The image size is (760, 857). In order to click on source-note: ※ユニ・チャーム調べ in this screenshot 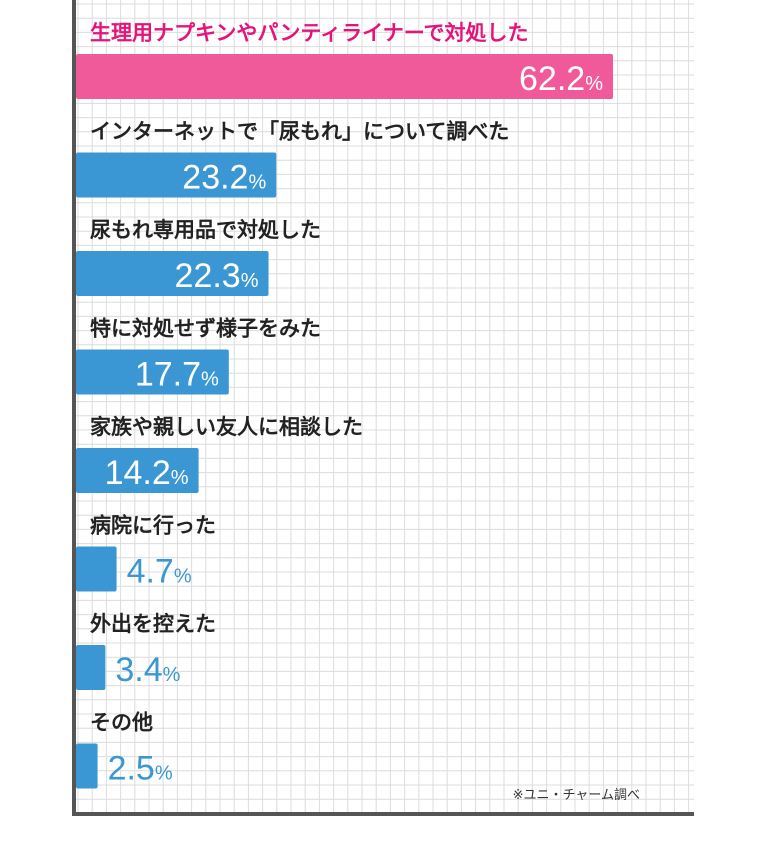, I will do `click(576, 795)`.